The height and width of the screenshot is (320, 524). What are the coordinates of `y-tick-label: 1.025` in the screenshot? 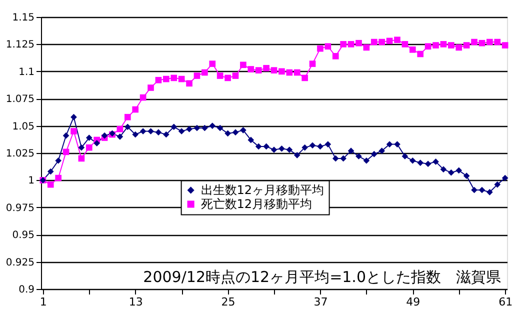 It's located at (20, 154).